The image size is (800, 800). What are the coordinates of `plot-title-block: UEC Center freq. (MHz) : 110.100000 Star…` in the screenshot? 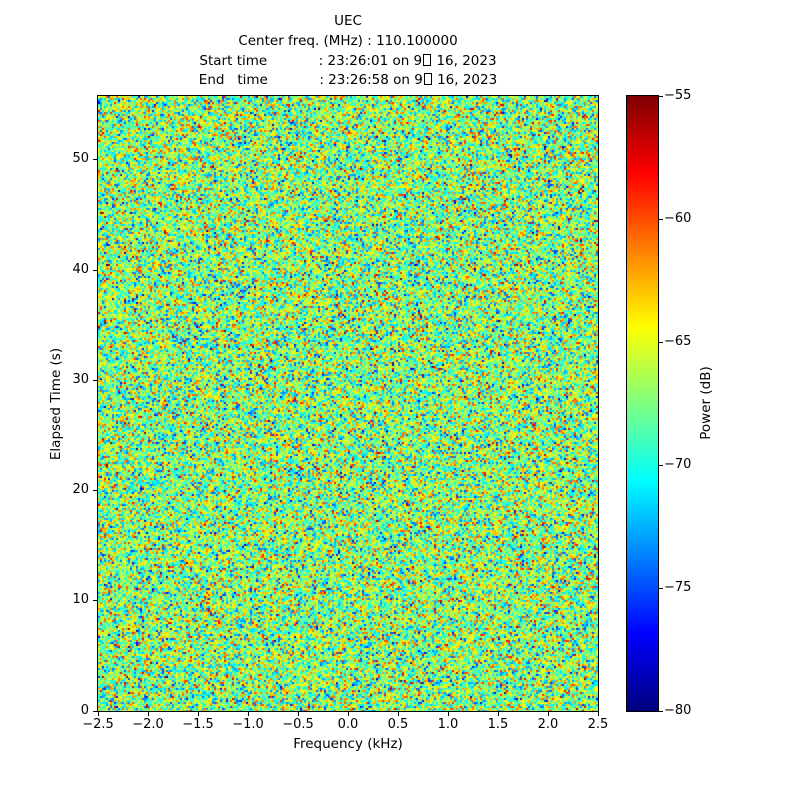 It's located at (348, 51).